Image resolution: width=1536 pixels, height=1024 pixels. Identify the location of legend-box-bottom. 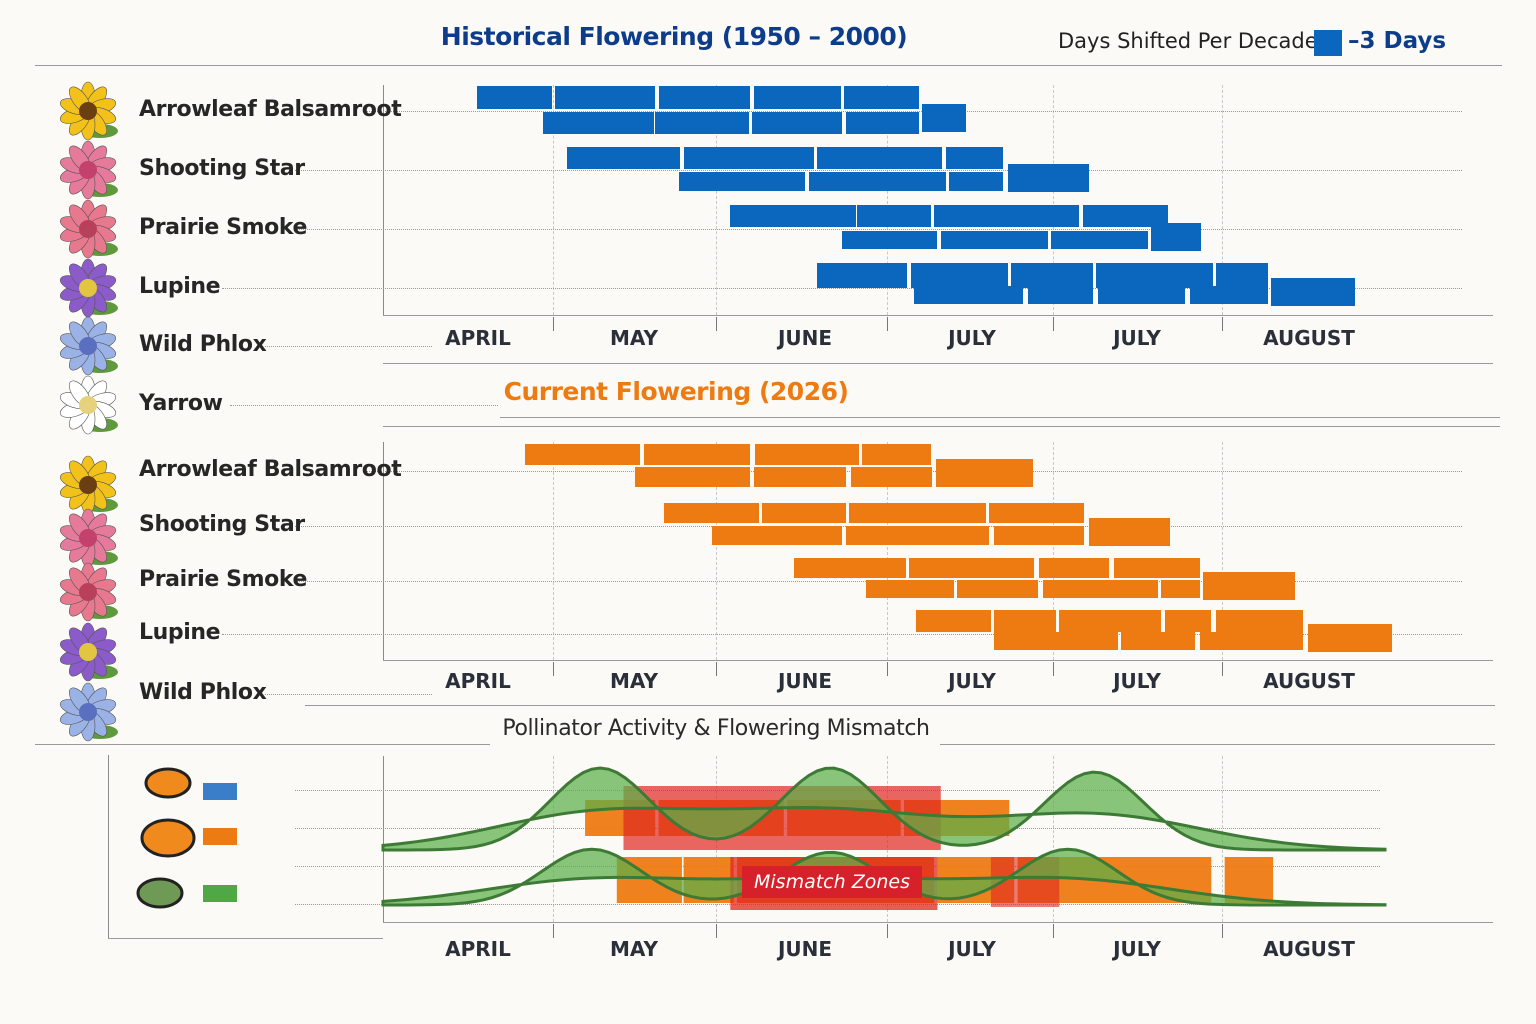
(245, 938).